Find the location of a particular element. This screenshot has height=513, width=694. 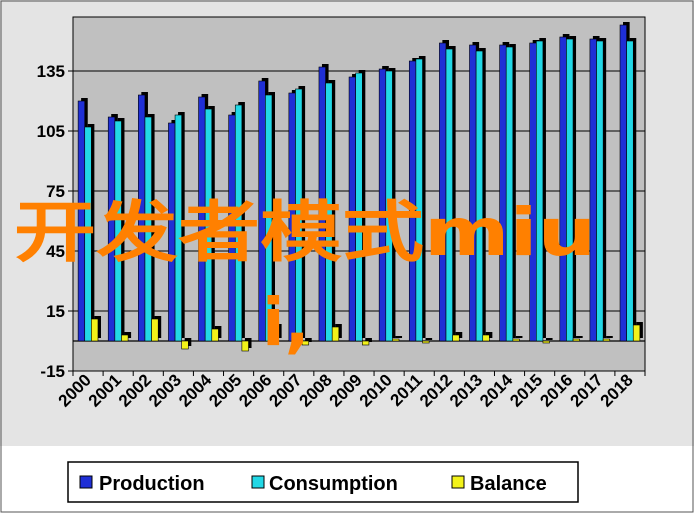

legend-swatch-balance is located at coordinates (458, 482).